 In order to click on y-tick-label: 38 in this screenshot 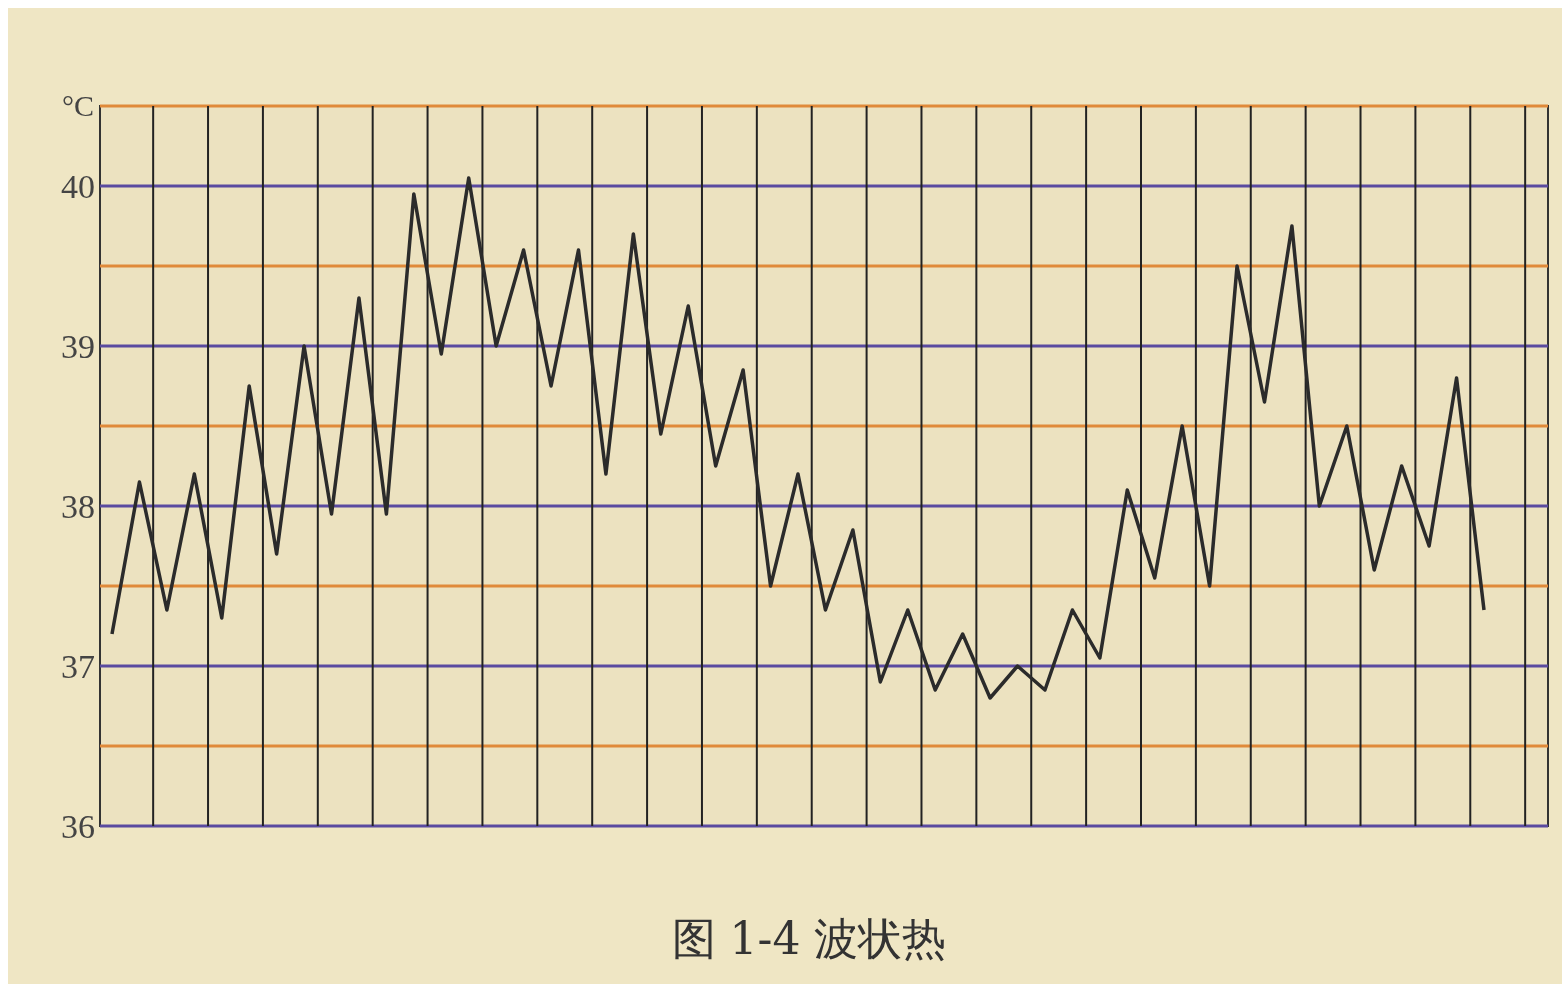, I will do `click(78, 506)`.